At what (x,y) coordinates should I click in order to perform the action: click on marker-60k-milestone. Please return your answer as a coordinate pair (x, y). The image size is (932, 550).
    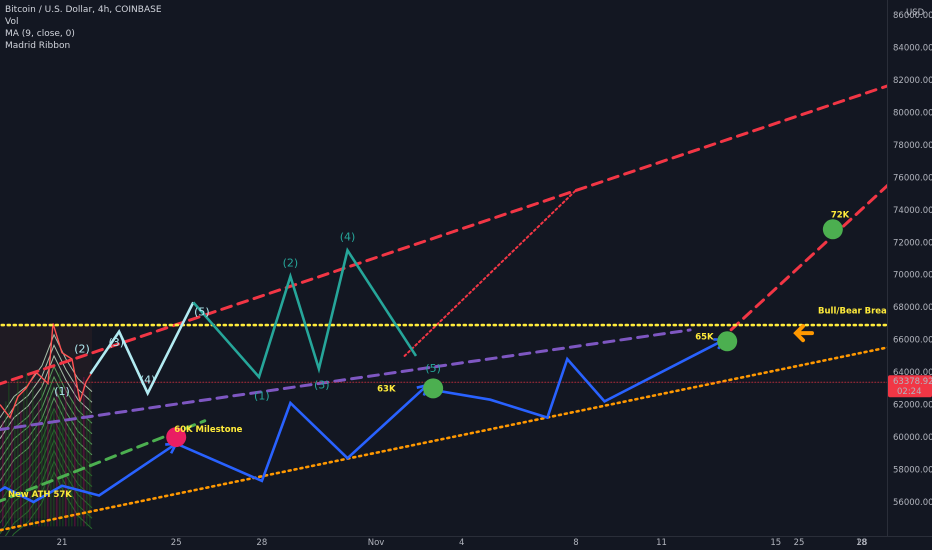
    Looking at the image, I should click on (176, 437).